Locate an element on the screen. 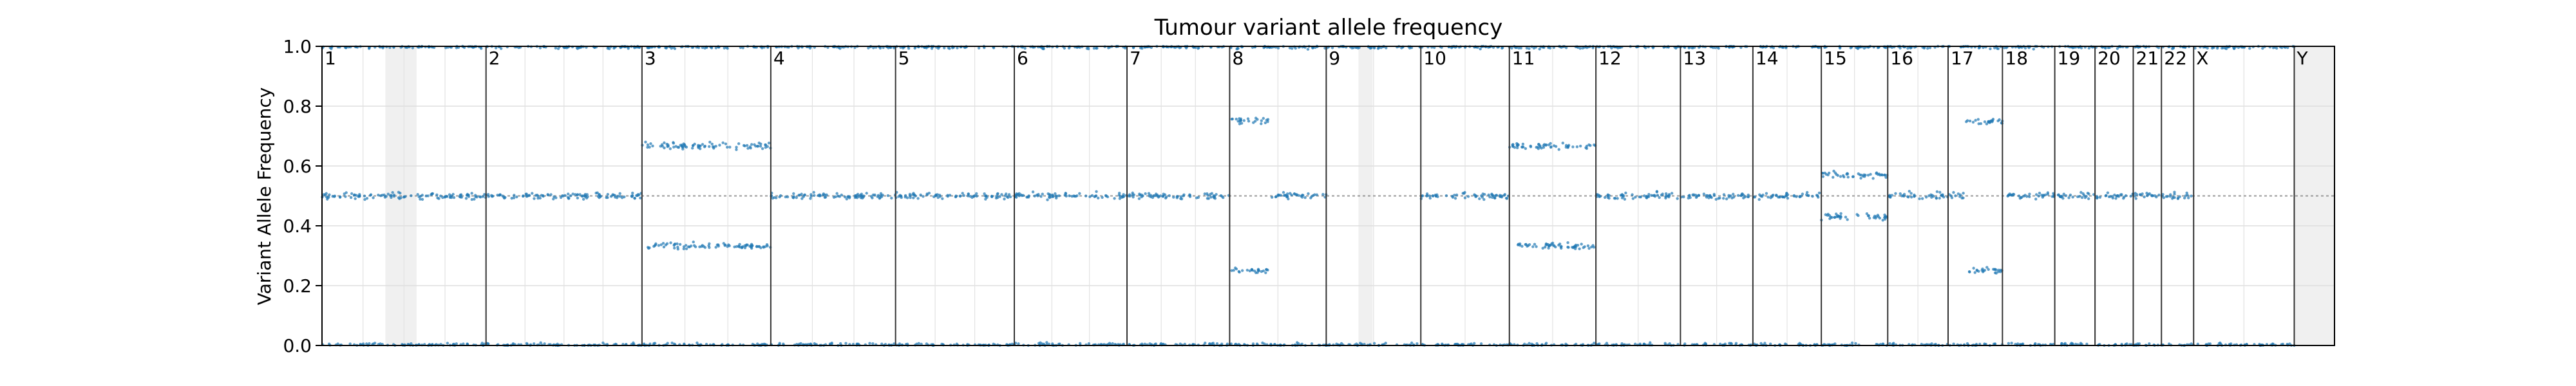 The height and width of the screenshot is (386, 2576). y-tick-label: 0.4 is located at coordinates (297, 226).